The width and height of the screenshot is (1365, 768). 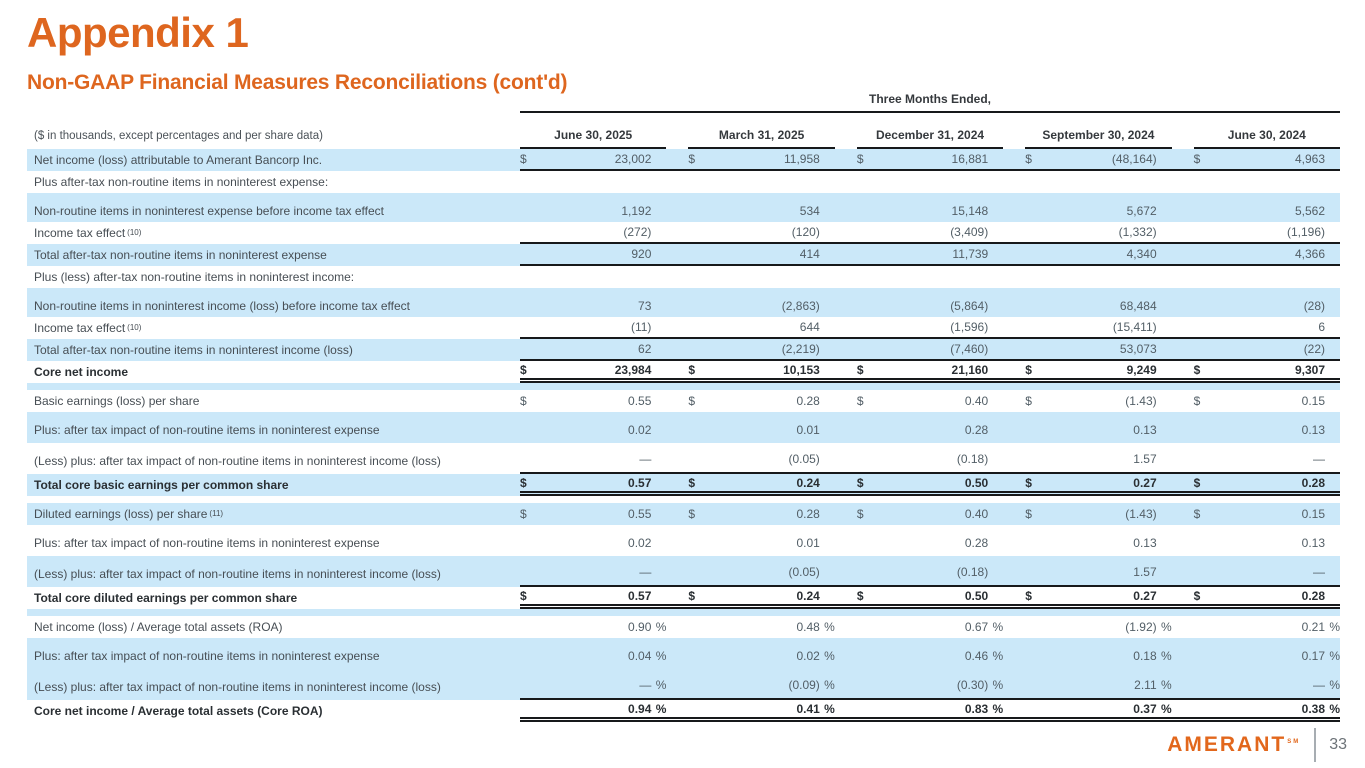 I want to click on cell-value: 0.38, so click(x=1313, y=708).